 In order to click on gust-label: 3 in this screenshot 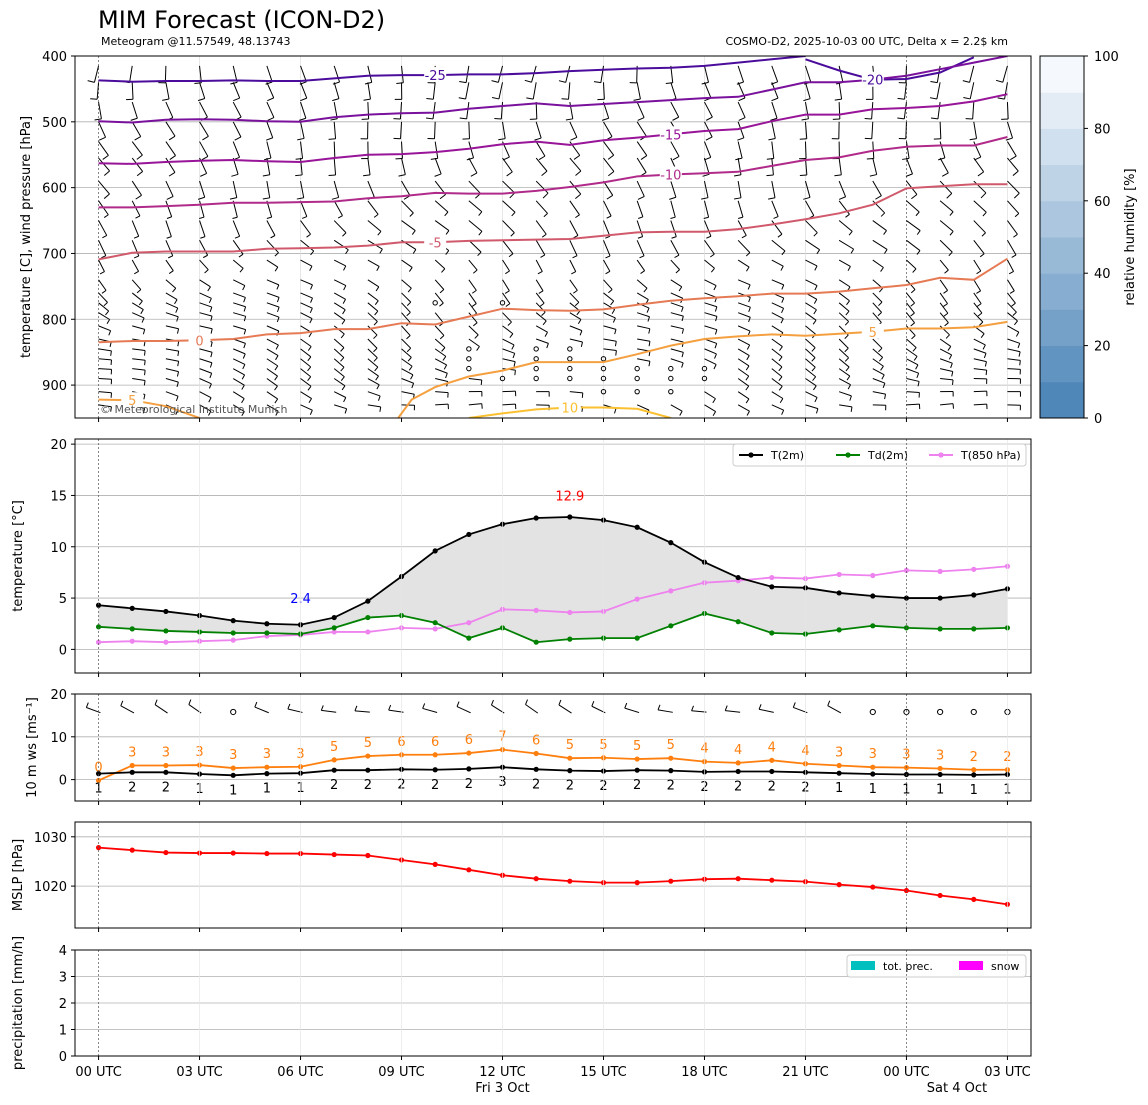, I will do `click(132, 752)`.